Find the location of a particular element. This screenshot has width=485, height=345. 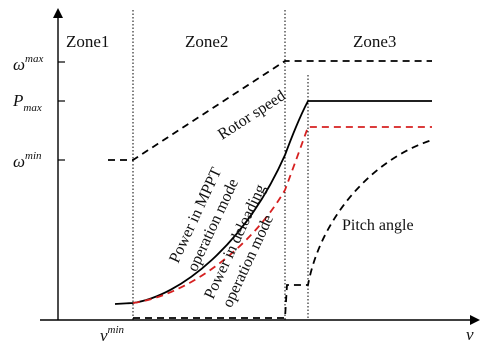

zone1-label: Zone1 is located at coordinates (87, 41).